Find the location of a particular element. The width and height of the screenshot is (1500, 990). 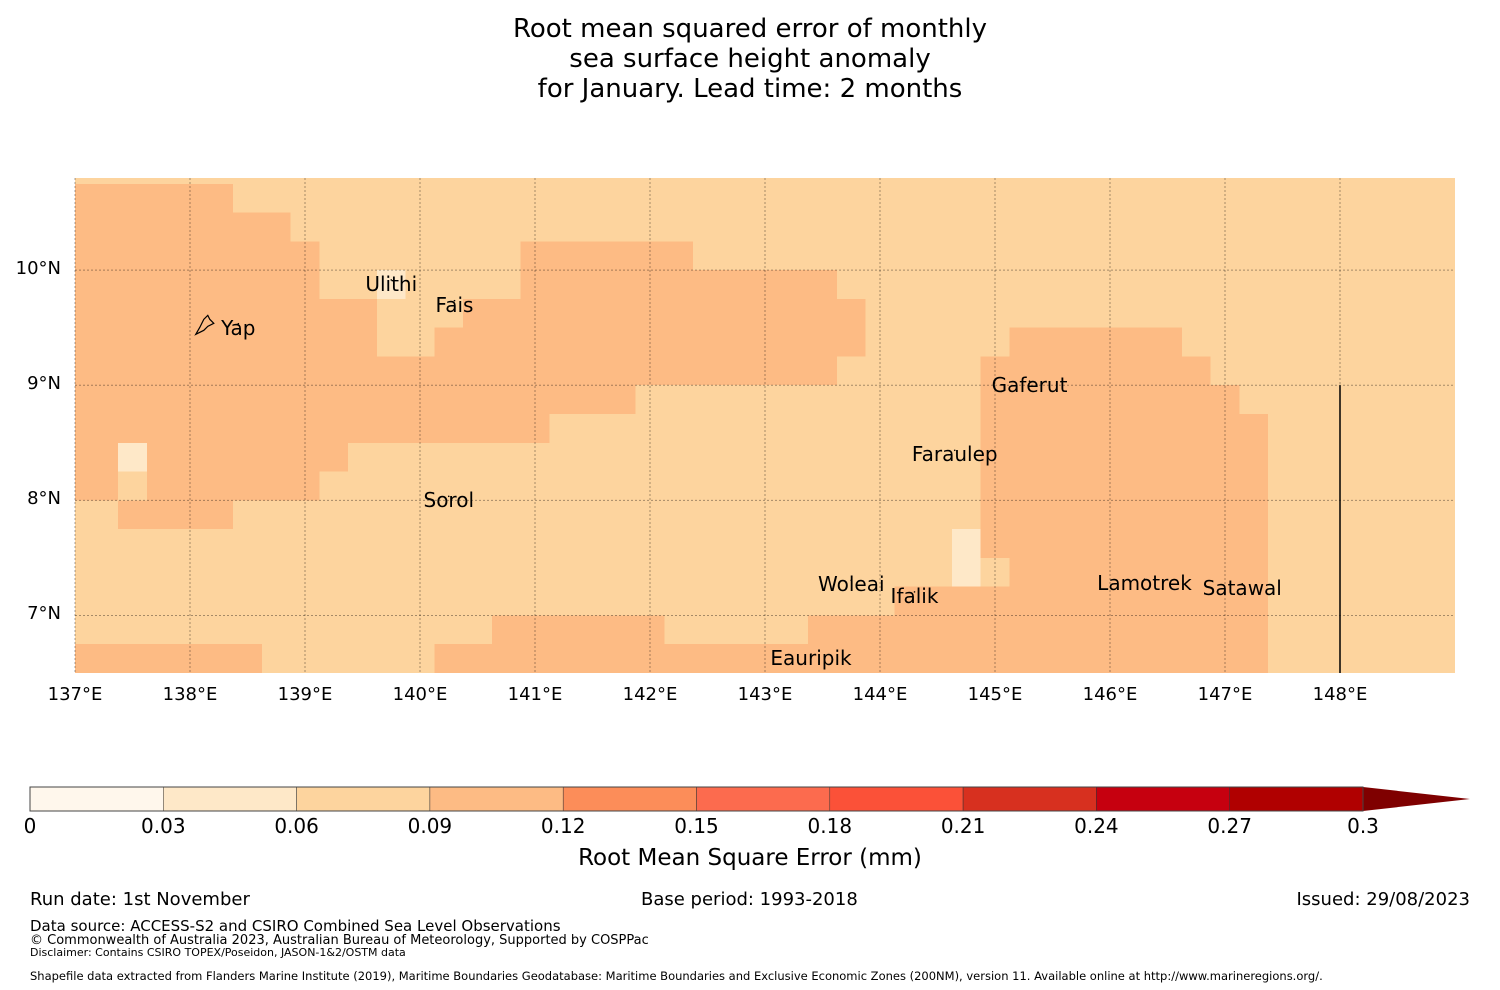

colorbar-tick-label: 0.15 is located at coordinates (696, 826).